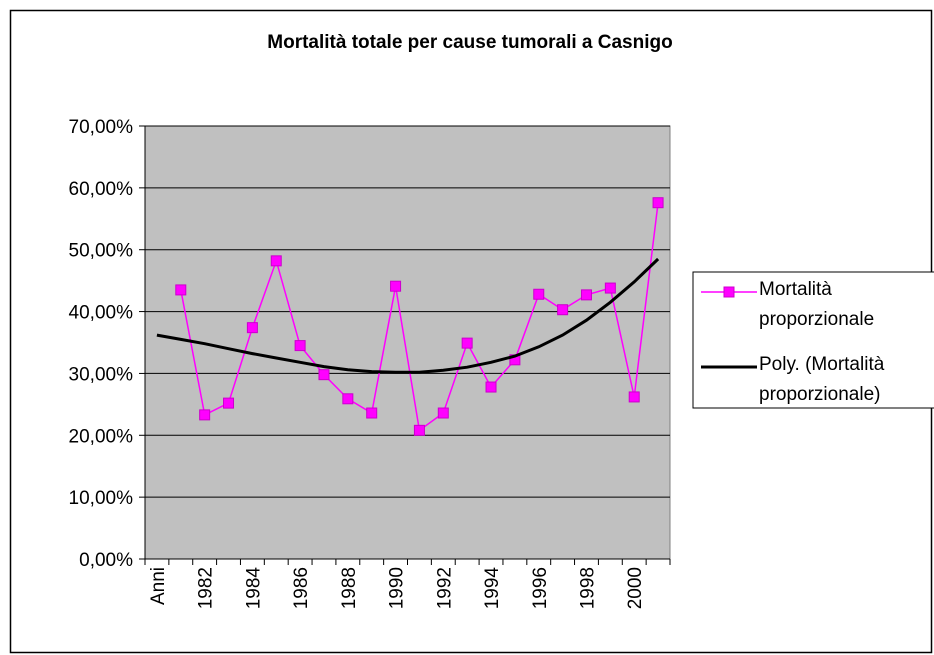 The width and height of the screenshot is (934, 655). Describe the element at coordinates (301, 588) in the screenshot. I see `x-tick-label: 1986` at that location.